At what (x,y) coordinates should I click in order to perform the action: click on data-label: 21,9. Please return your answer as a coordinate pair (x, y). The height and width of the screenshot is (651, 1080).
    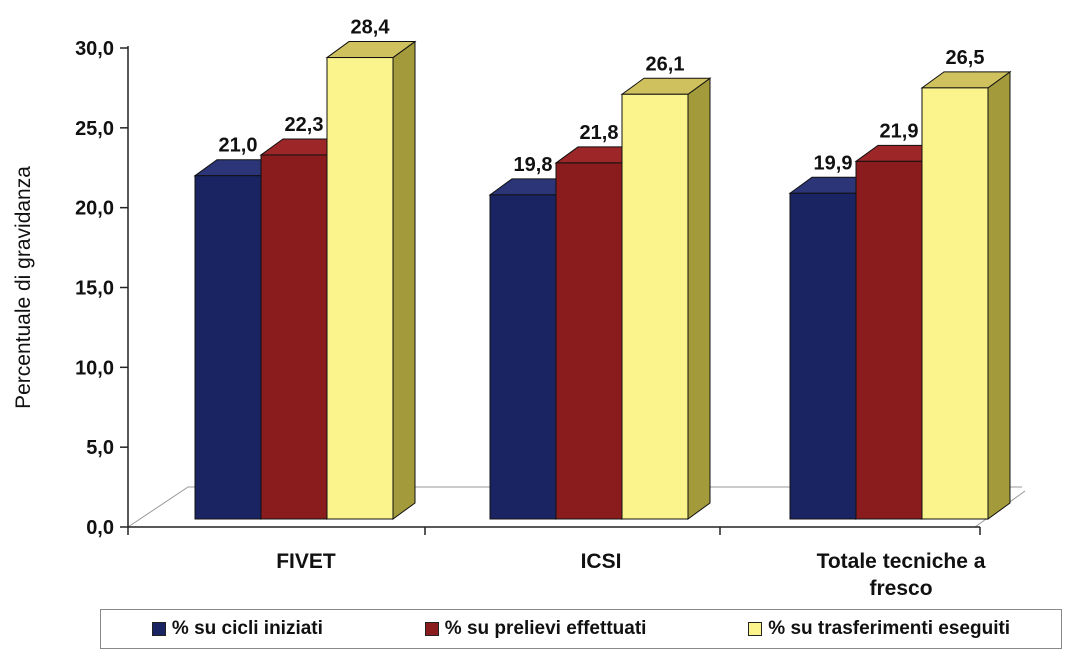
    Looking at the image, I should click on (899, 131).